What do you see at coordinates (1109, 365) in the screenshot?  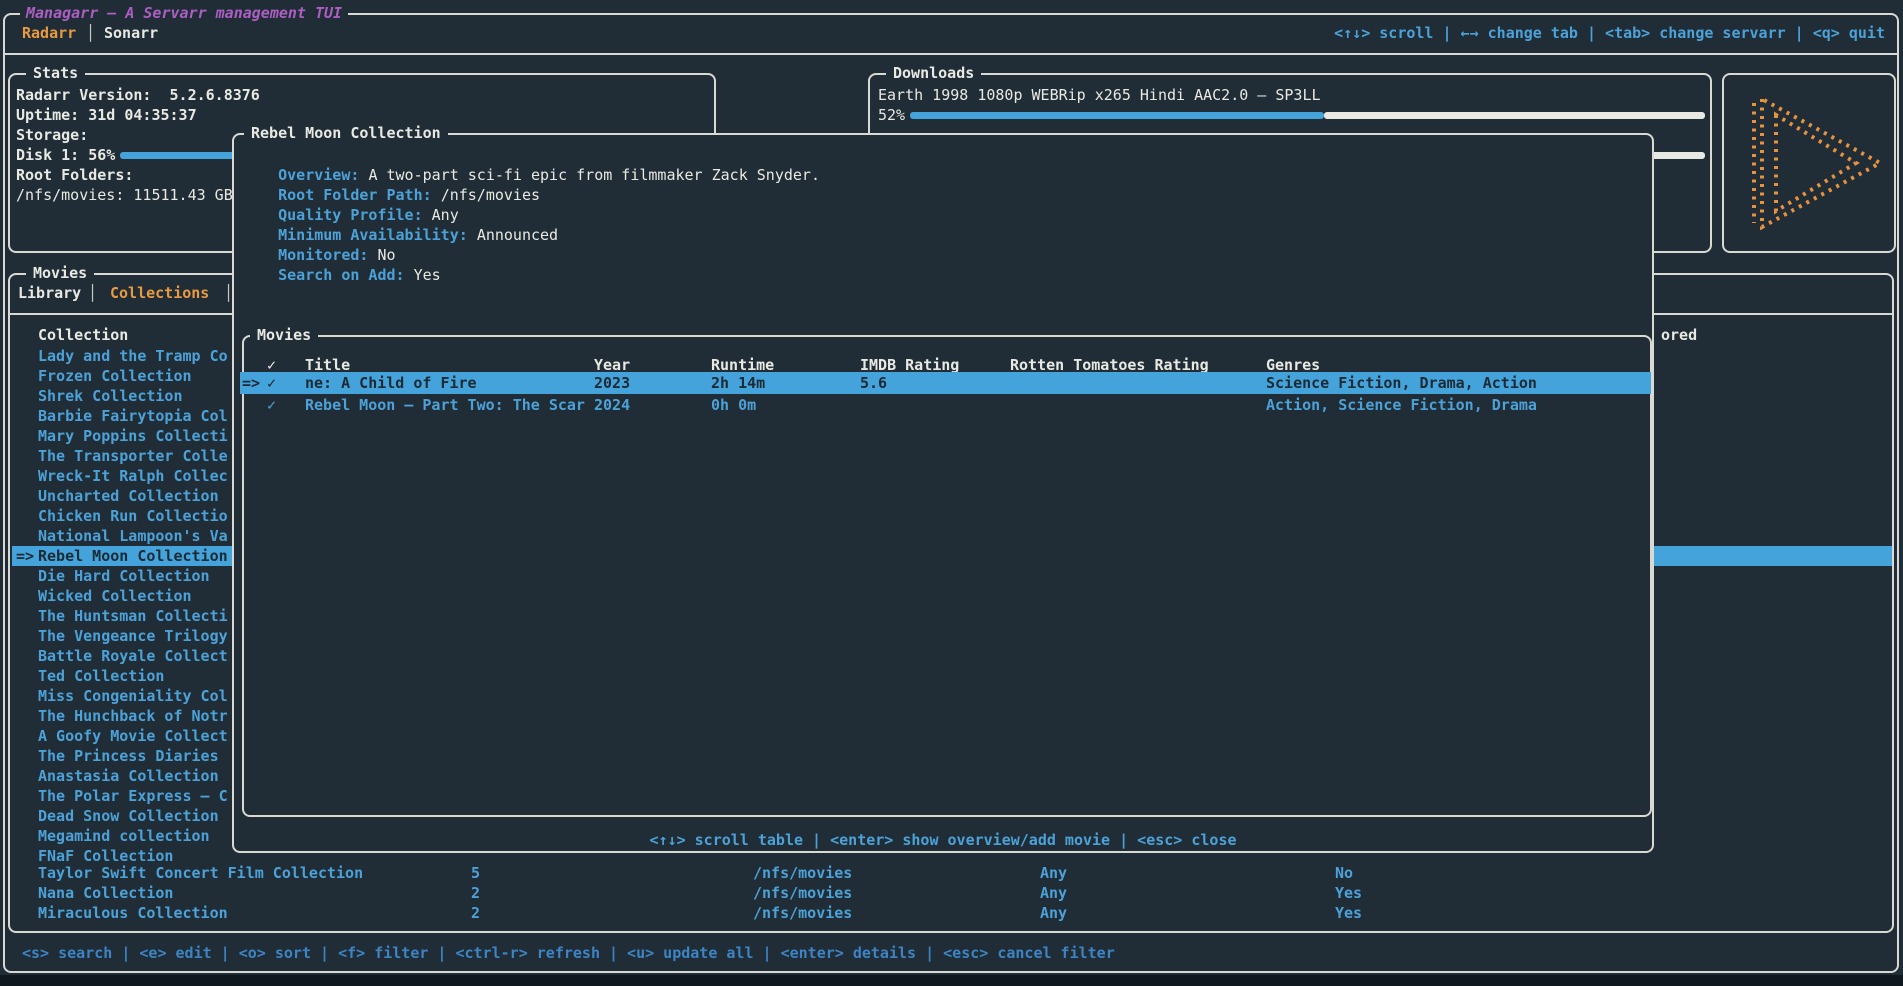 I see `col-rotten-tomatoes-rating: Rotten Tomatoes Rating` at bounding box center [1109, 365].